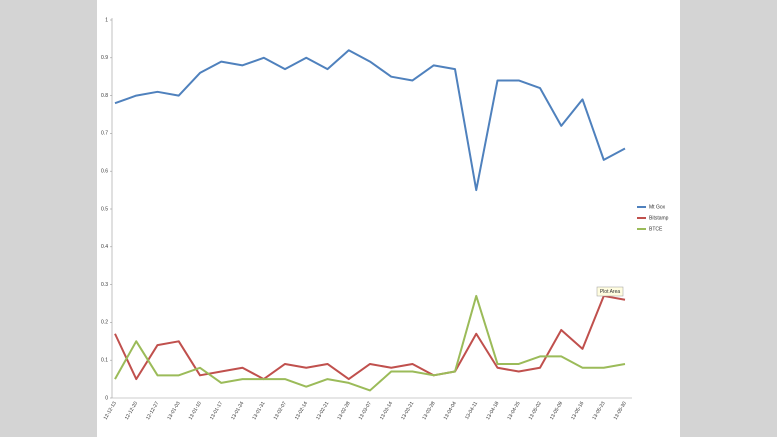 The height and width of the screenshot is (437, 777). I want to click on y-tick-label: 0.1, so click(104, 361).